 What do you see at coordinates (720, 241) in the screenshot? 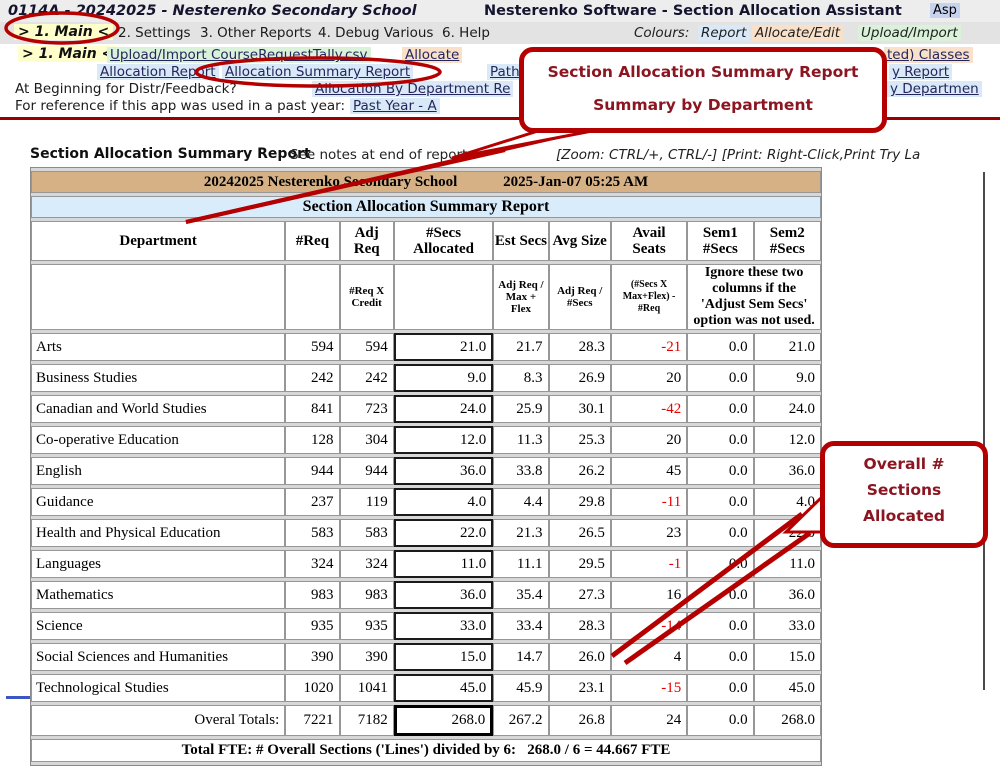
I see `col-sem1-secs: Sem1 #Secs` at bounding box center [720, 241].